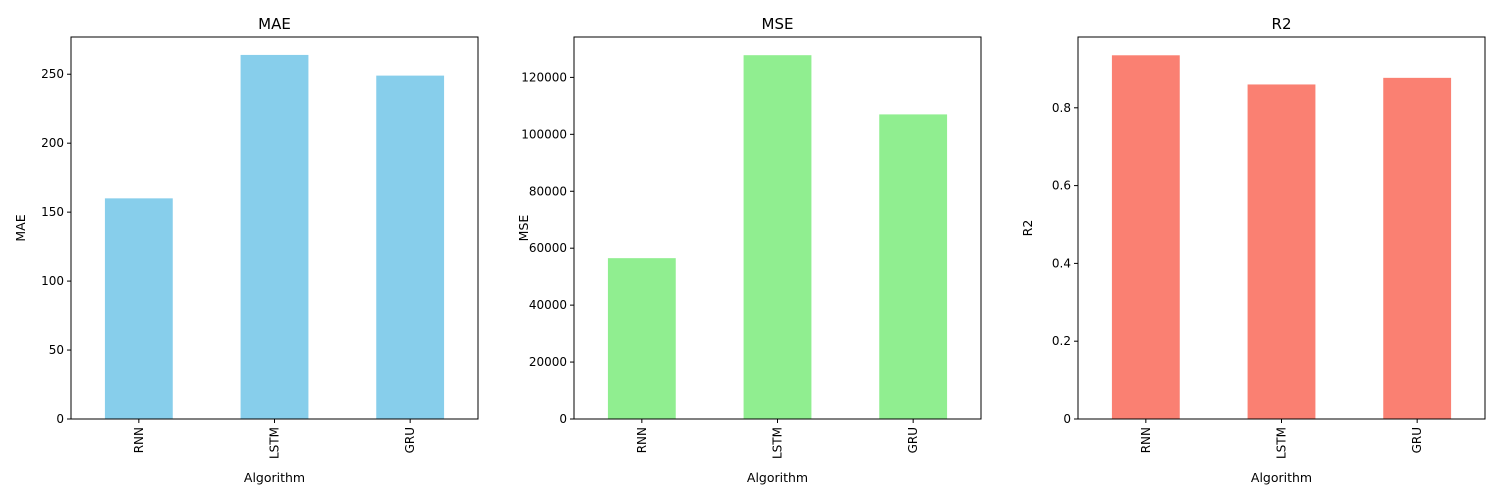 This screenshot has height=500, width=1500. I want to click on chart-title: R2, so click(1282, 24).